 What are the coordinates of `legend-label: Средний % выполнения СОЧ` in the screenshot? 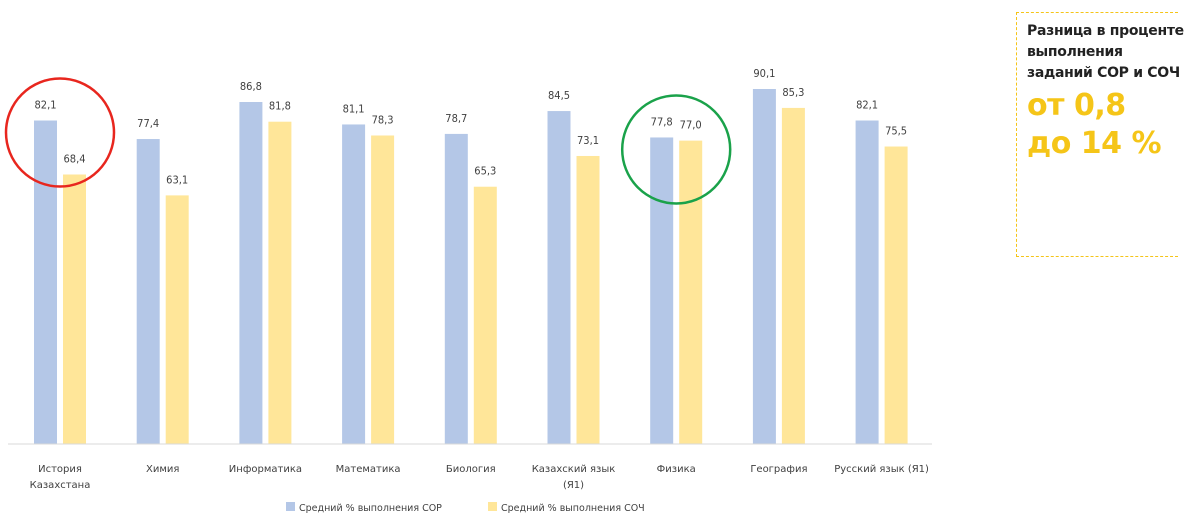 It's located at (573, 508).